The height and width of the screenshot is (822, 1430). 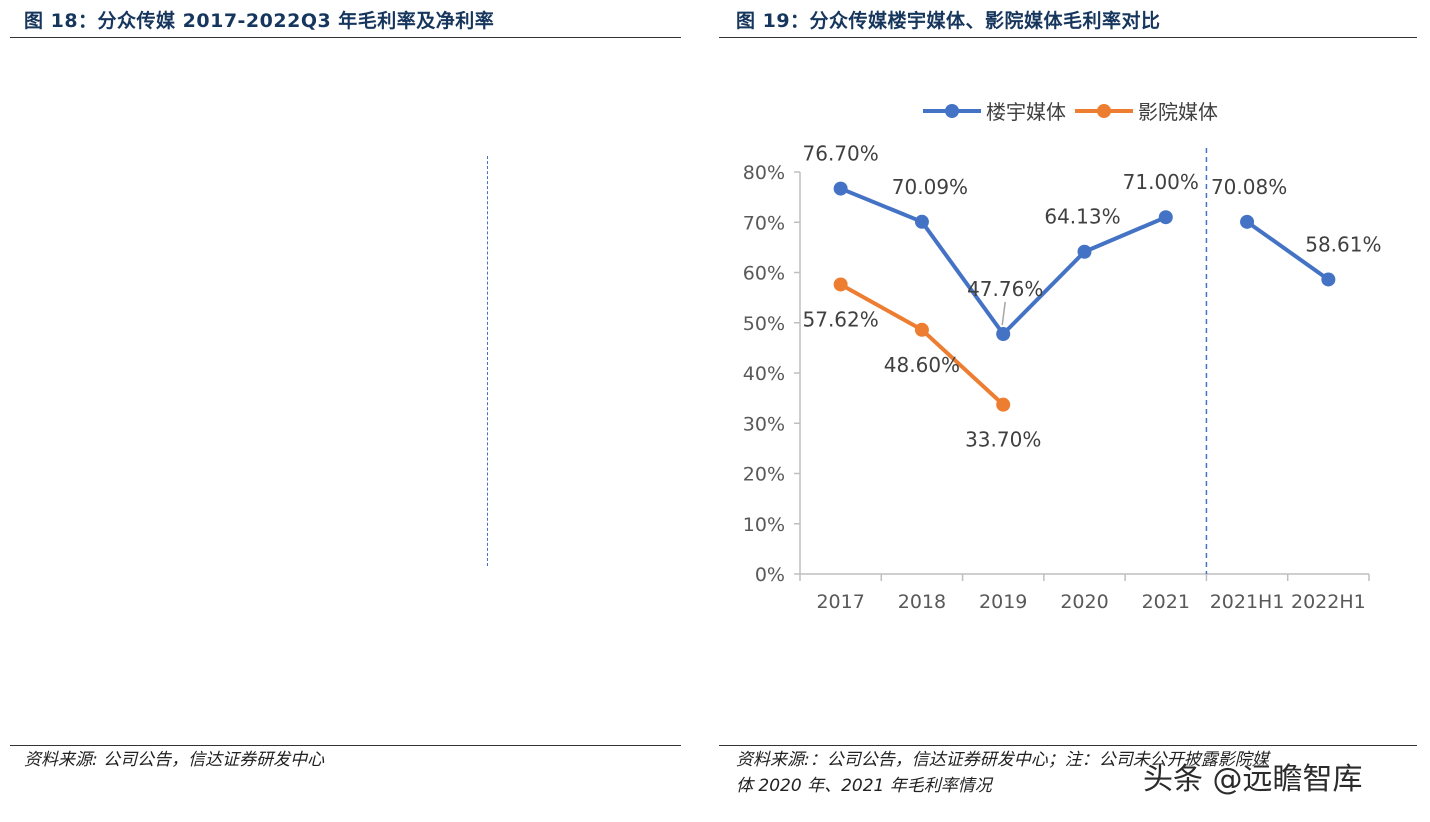 What do you see at coordinates (841, 319) in the screenshot?
I see `data-label: 57.62%` at bounding box center [841, 319].